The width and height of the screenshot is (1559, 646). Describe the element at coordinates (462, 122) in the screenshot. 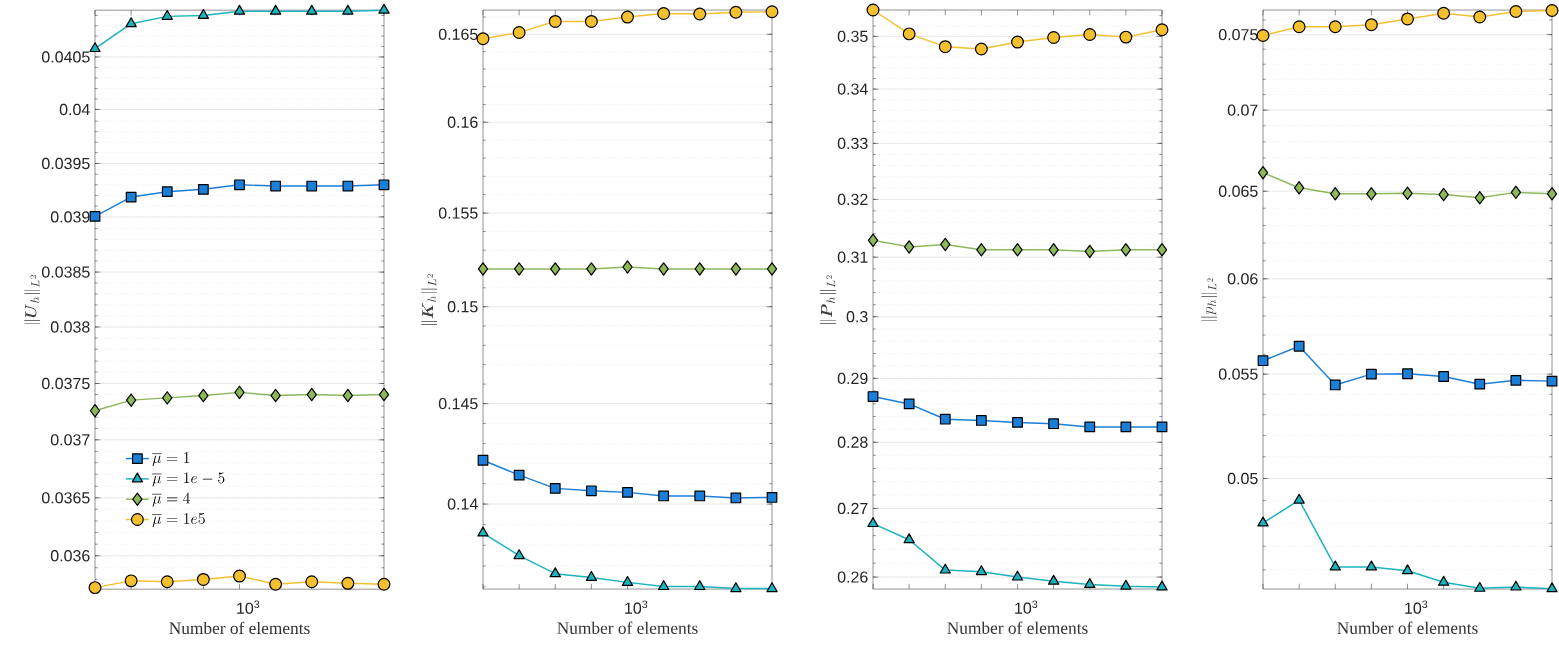

I see `y-tick-label: 0.16` at that location.